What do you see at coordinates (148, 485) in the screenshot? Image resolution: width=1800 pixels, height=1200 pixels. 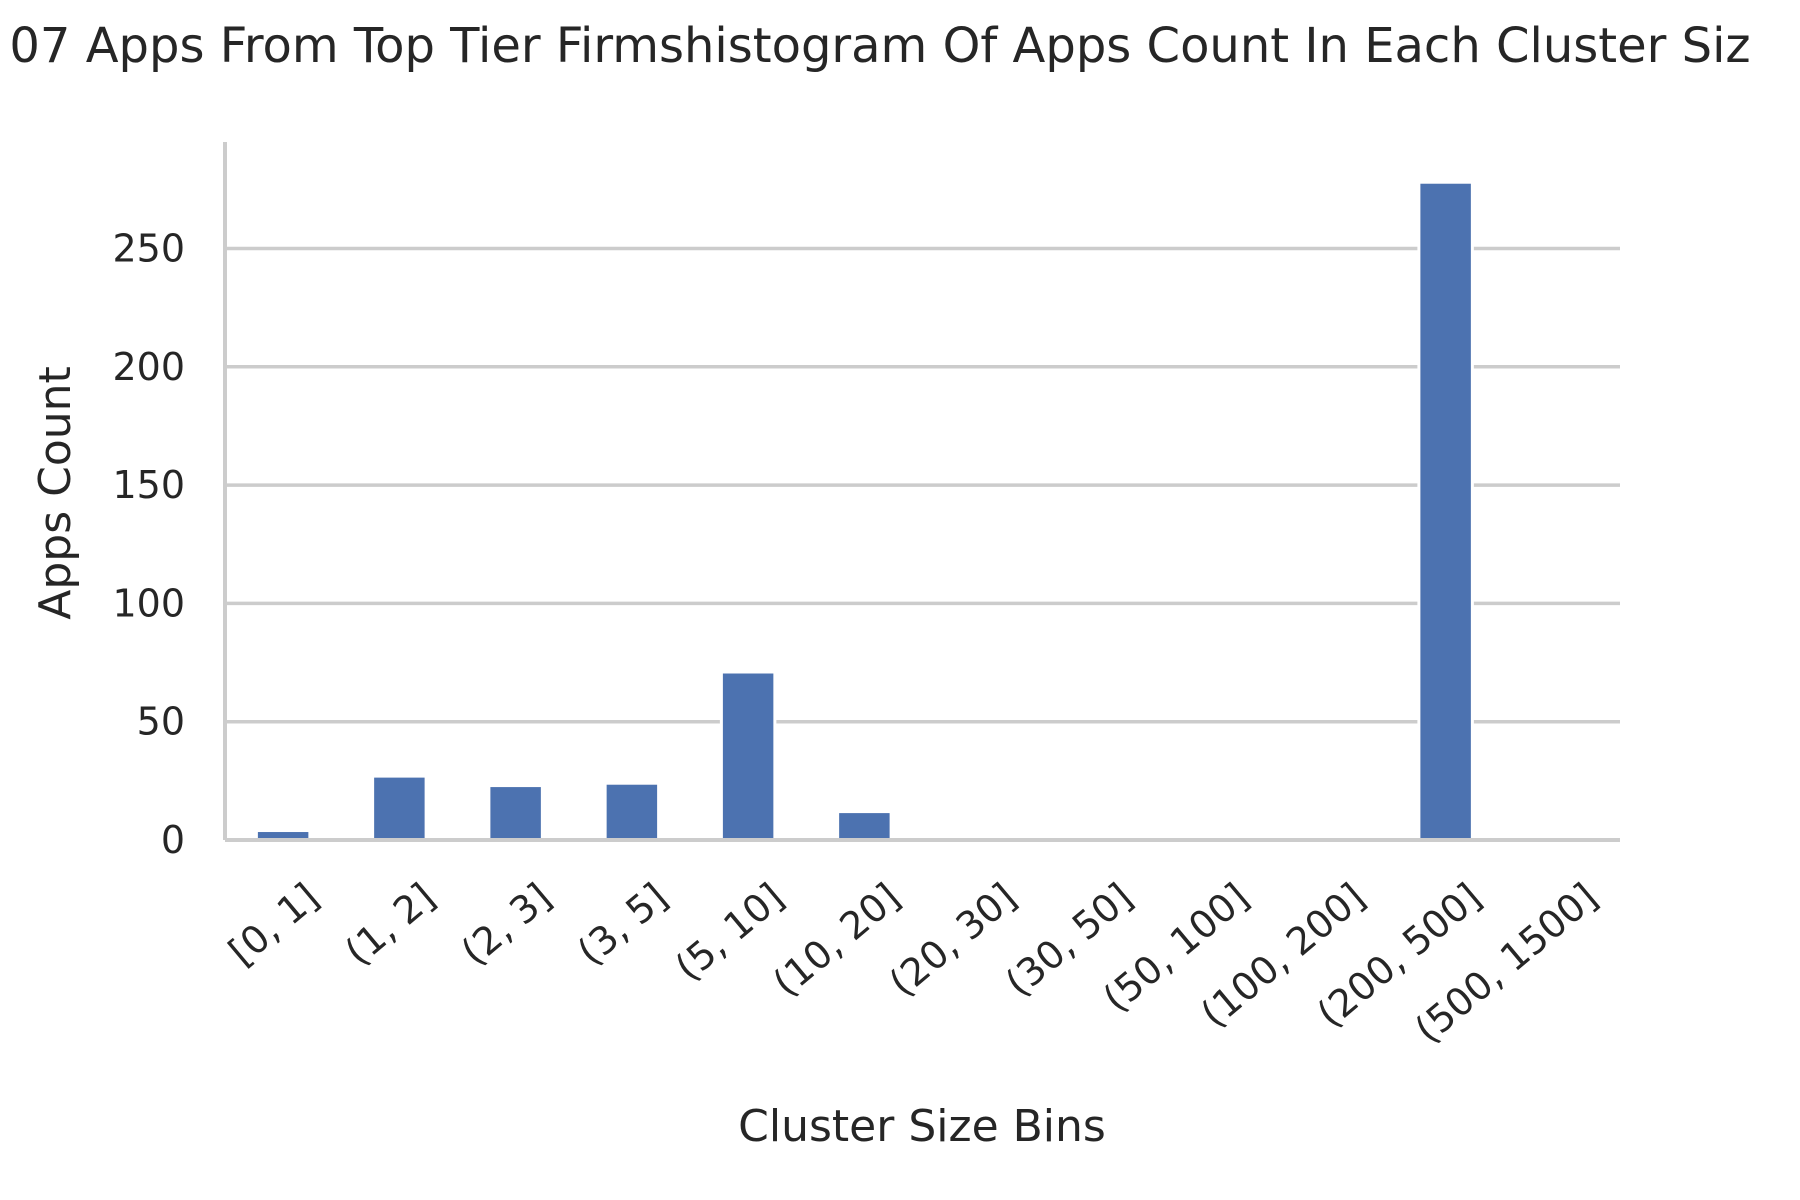 I see `y-tick-label: 150` at bounding box center [148, 485].